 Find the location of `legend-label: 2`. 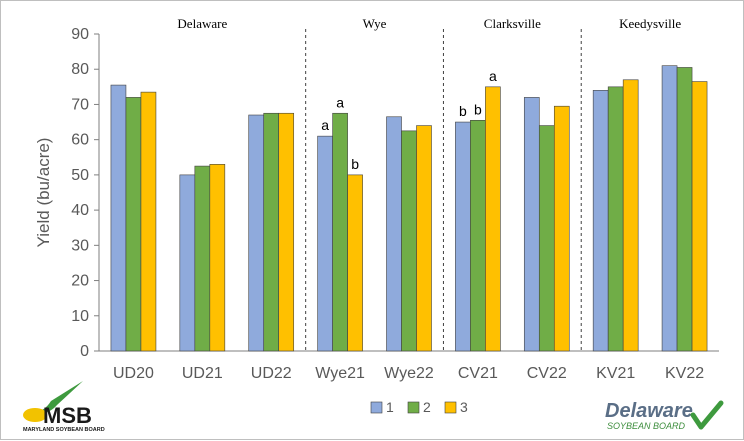

legend-label: 2 is located at coordinates (427, 407).